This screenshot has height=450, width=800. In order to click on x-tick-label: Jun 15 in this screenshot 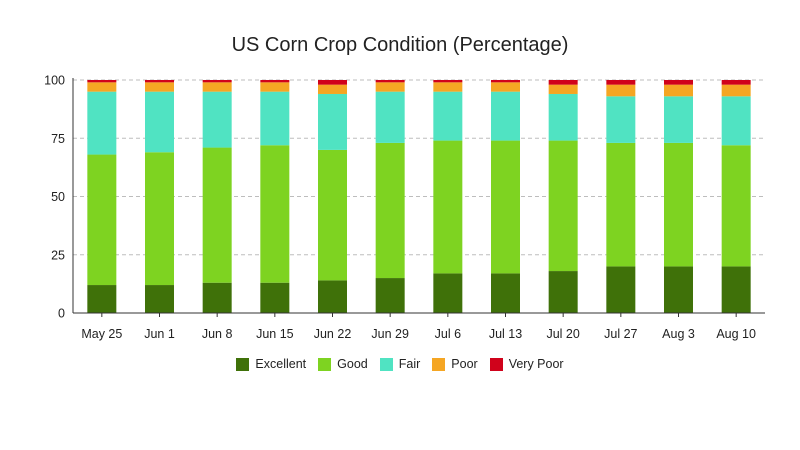, I will do `click(275, 334)`.